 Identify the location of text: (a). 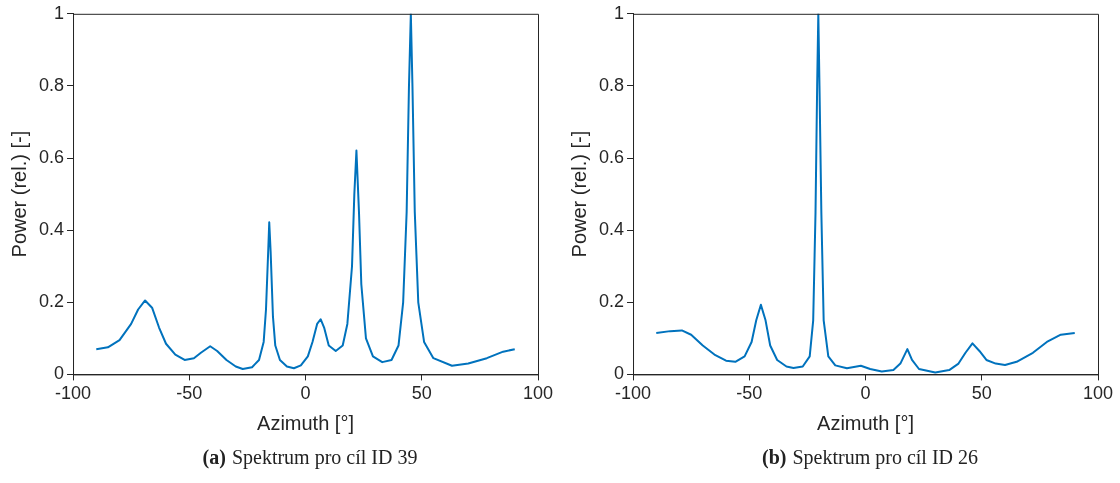
(214, 457).